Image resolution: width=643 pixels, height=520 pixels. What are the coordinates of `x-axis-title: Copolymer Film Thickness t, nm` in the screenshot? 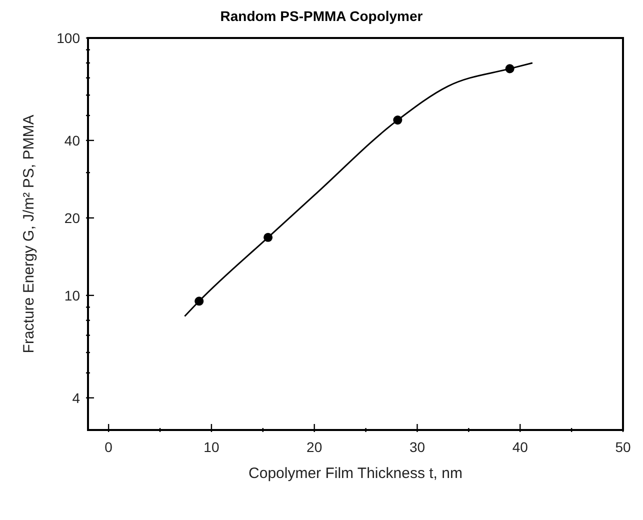 It's located at (355, 473).